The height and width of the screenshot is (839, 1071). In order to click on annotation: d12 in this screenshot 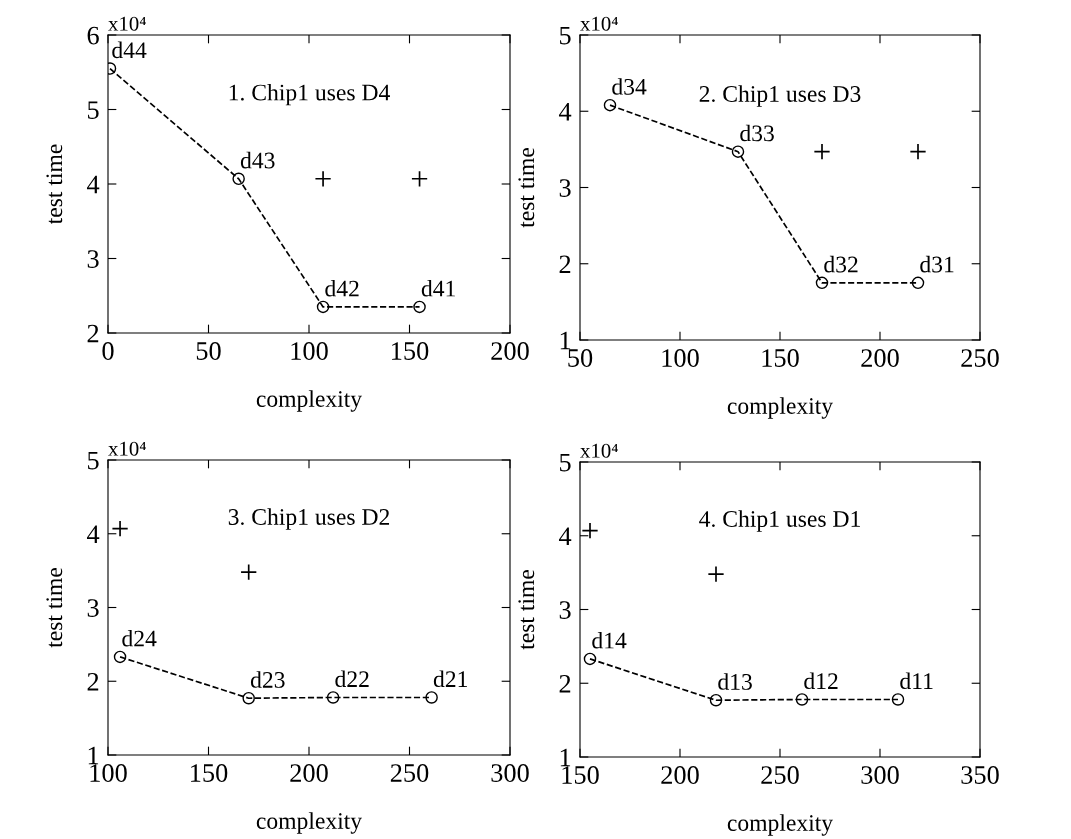, I will do `click(821, 681)`.